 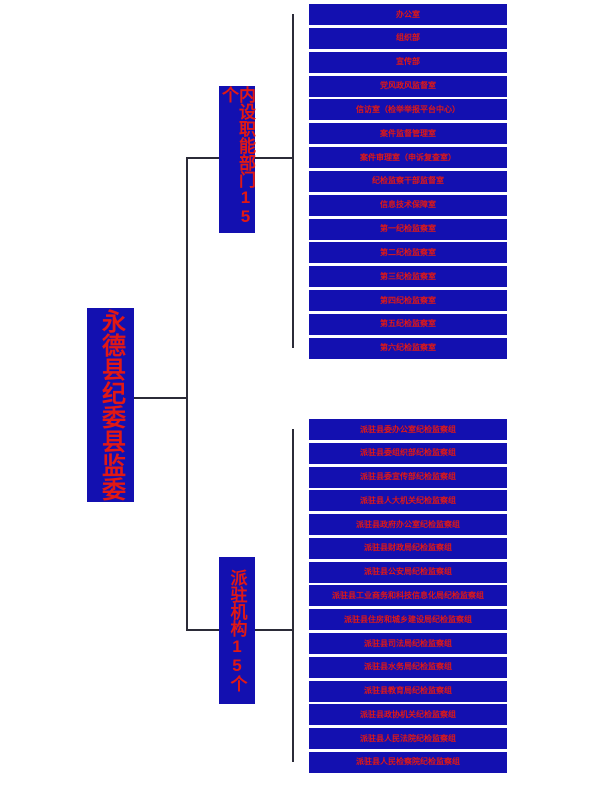 What do you see at coordinates (408, 644) in the screenshot?
I see `org-unit-node: 派驻县司法局纪检监察组` at bounding box center [408, 644].